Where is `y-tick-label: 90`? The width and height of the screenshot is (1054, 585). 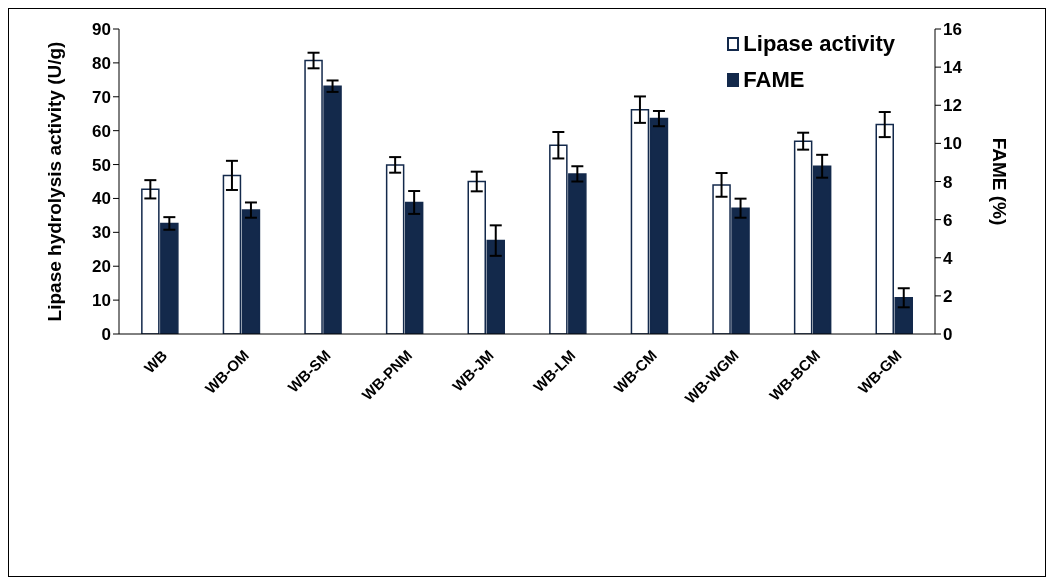 y-tick-label: 90 is located at coordinates (101, 30).